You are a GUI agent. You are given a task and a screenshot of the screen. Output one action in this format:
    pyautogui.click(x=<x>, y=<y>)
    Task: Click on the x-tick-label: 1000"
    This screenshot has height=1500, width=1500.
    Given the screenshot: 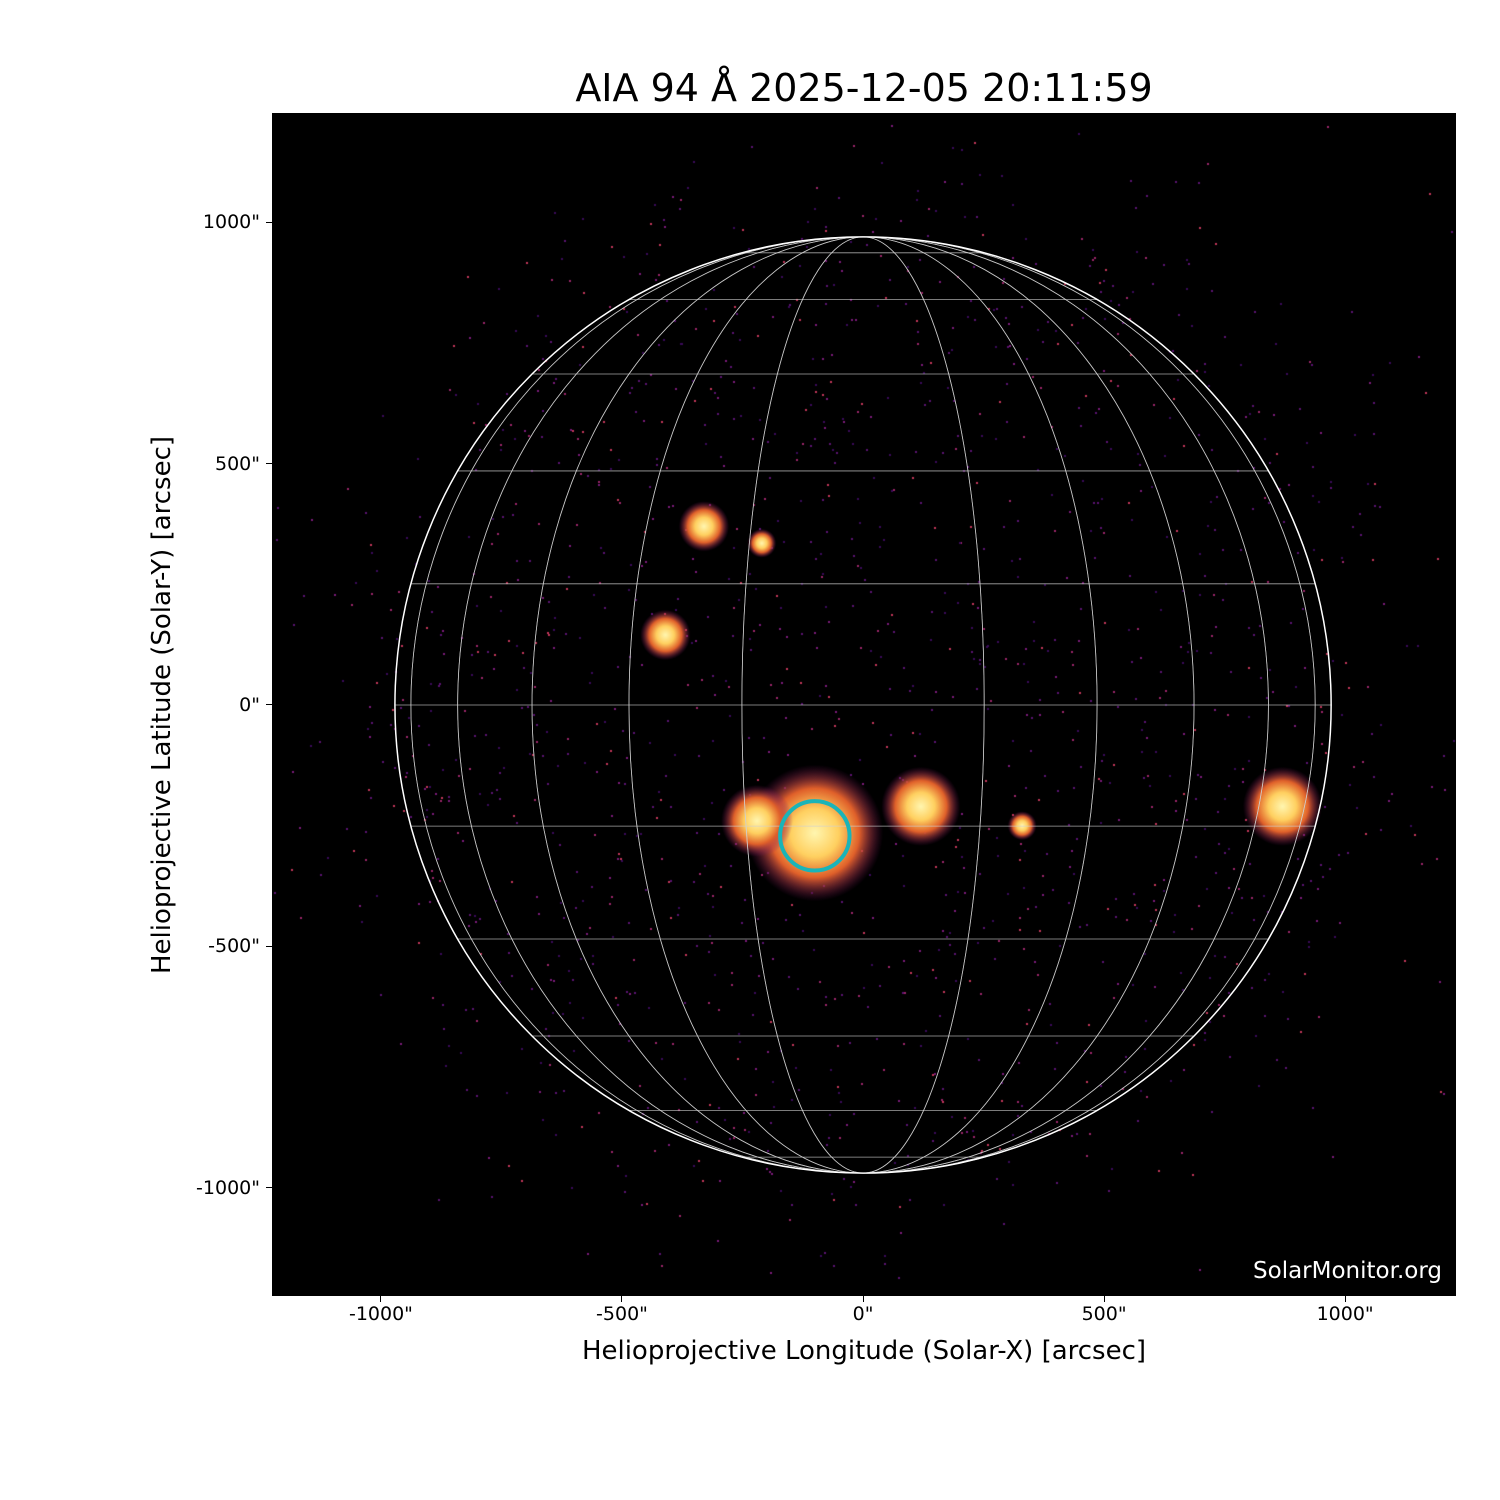 What is the action you would take?
    pyautogui.click(x=1345, y=1314)
    